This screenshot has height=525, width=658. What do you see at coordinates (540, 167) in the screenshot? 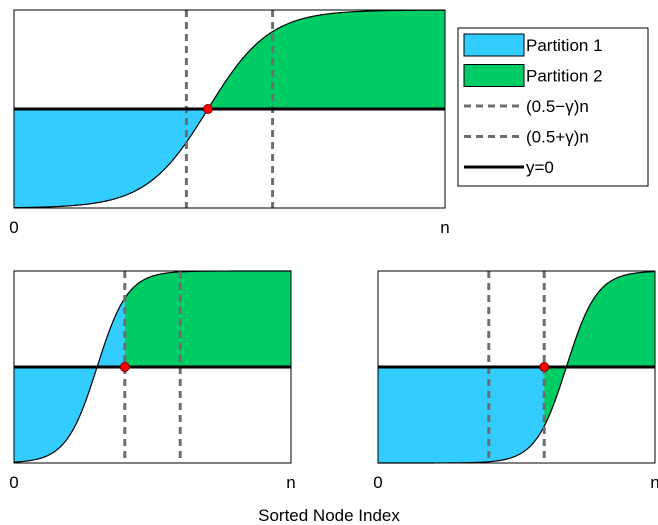
I see `legend-label: y=0` at bounding box center [540, 167].